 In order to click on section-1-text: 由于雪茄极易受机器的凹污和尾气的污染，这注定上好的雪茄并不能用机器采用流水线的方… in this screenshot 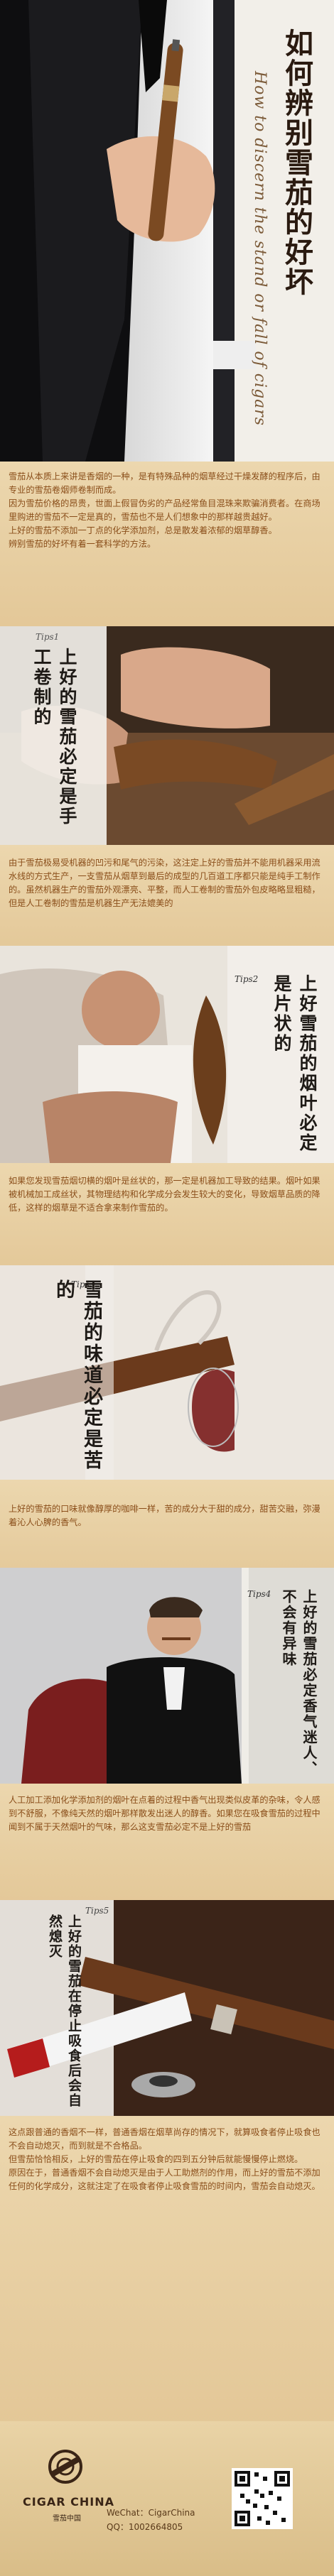, I will do `click(167, 901)`.